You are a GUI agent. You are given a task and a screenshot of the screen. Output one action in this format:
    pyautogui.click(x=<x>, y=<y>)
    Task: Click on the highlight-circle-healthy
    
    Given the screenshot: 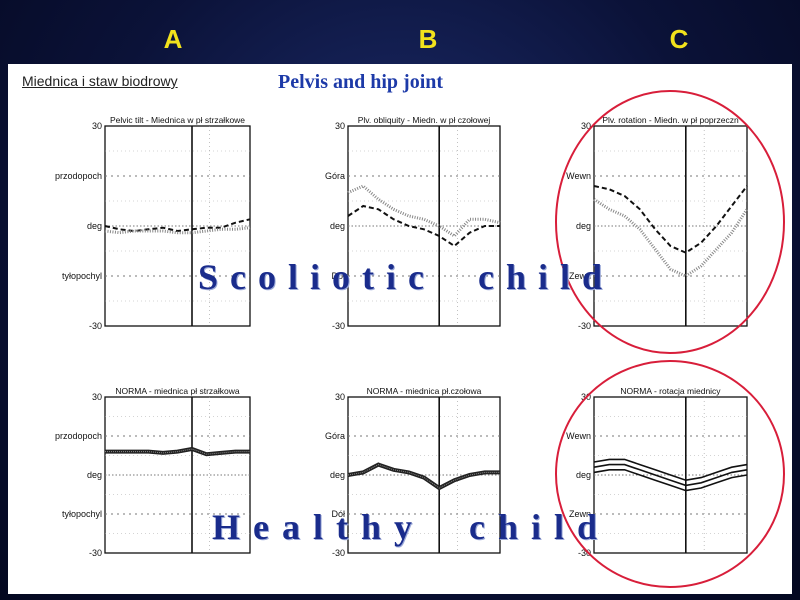 What is the action you would take?
    pyautogui.click(x=670, y=474)
    